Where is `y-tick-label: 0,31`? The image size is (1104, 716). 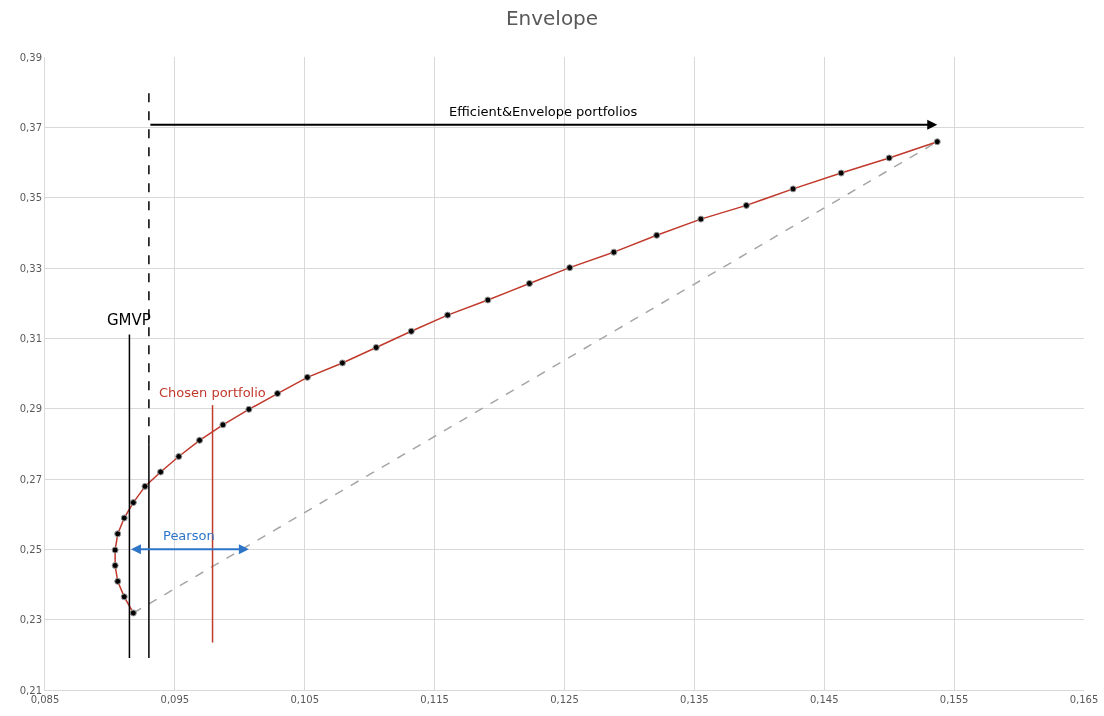
y-tick-label: 0,31 is located at coordinates (30, 338).